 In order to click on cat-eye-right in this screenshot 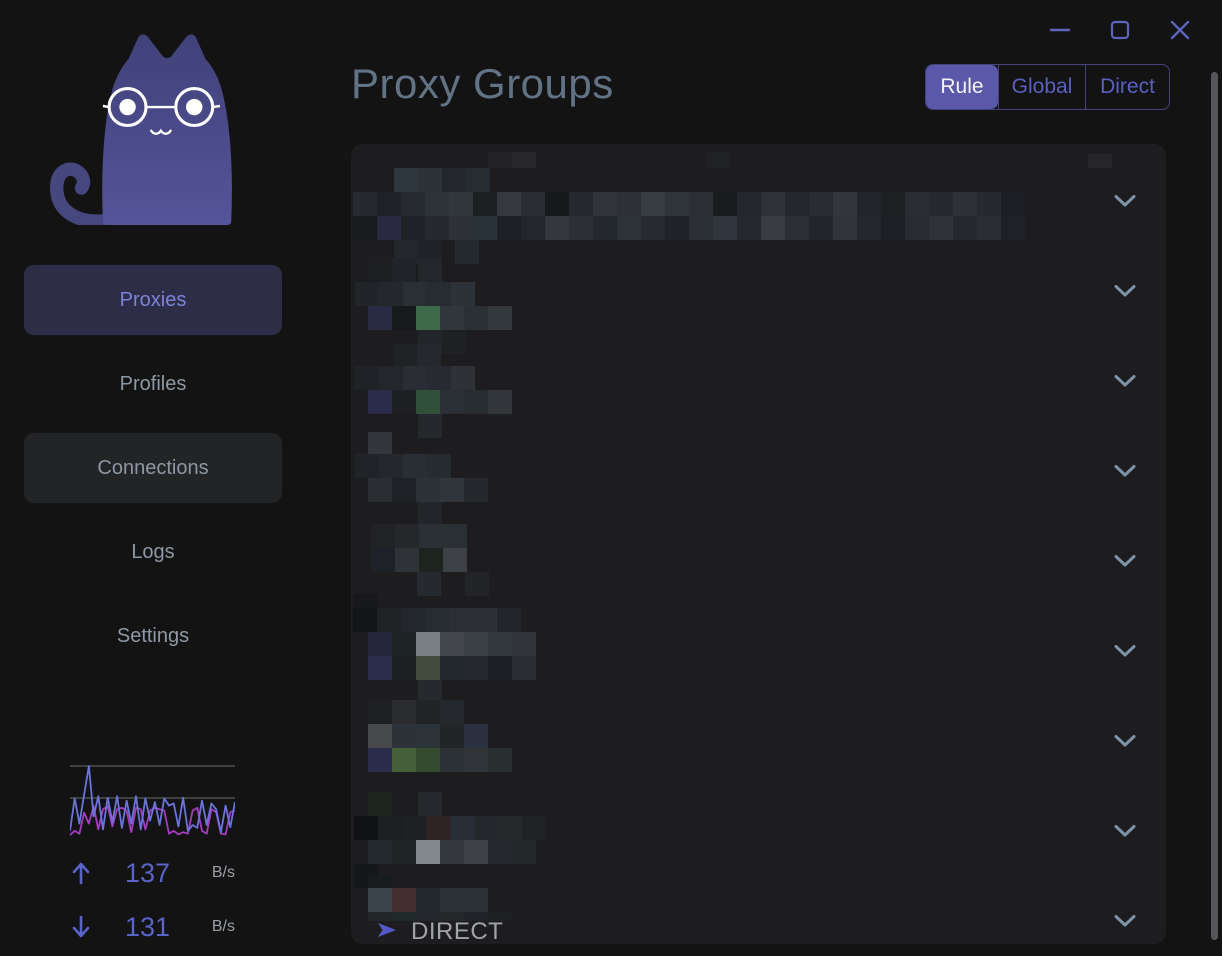, I will do `click(194, 107)`.